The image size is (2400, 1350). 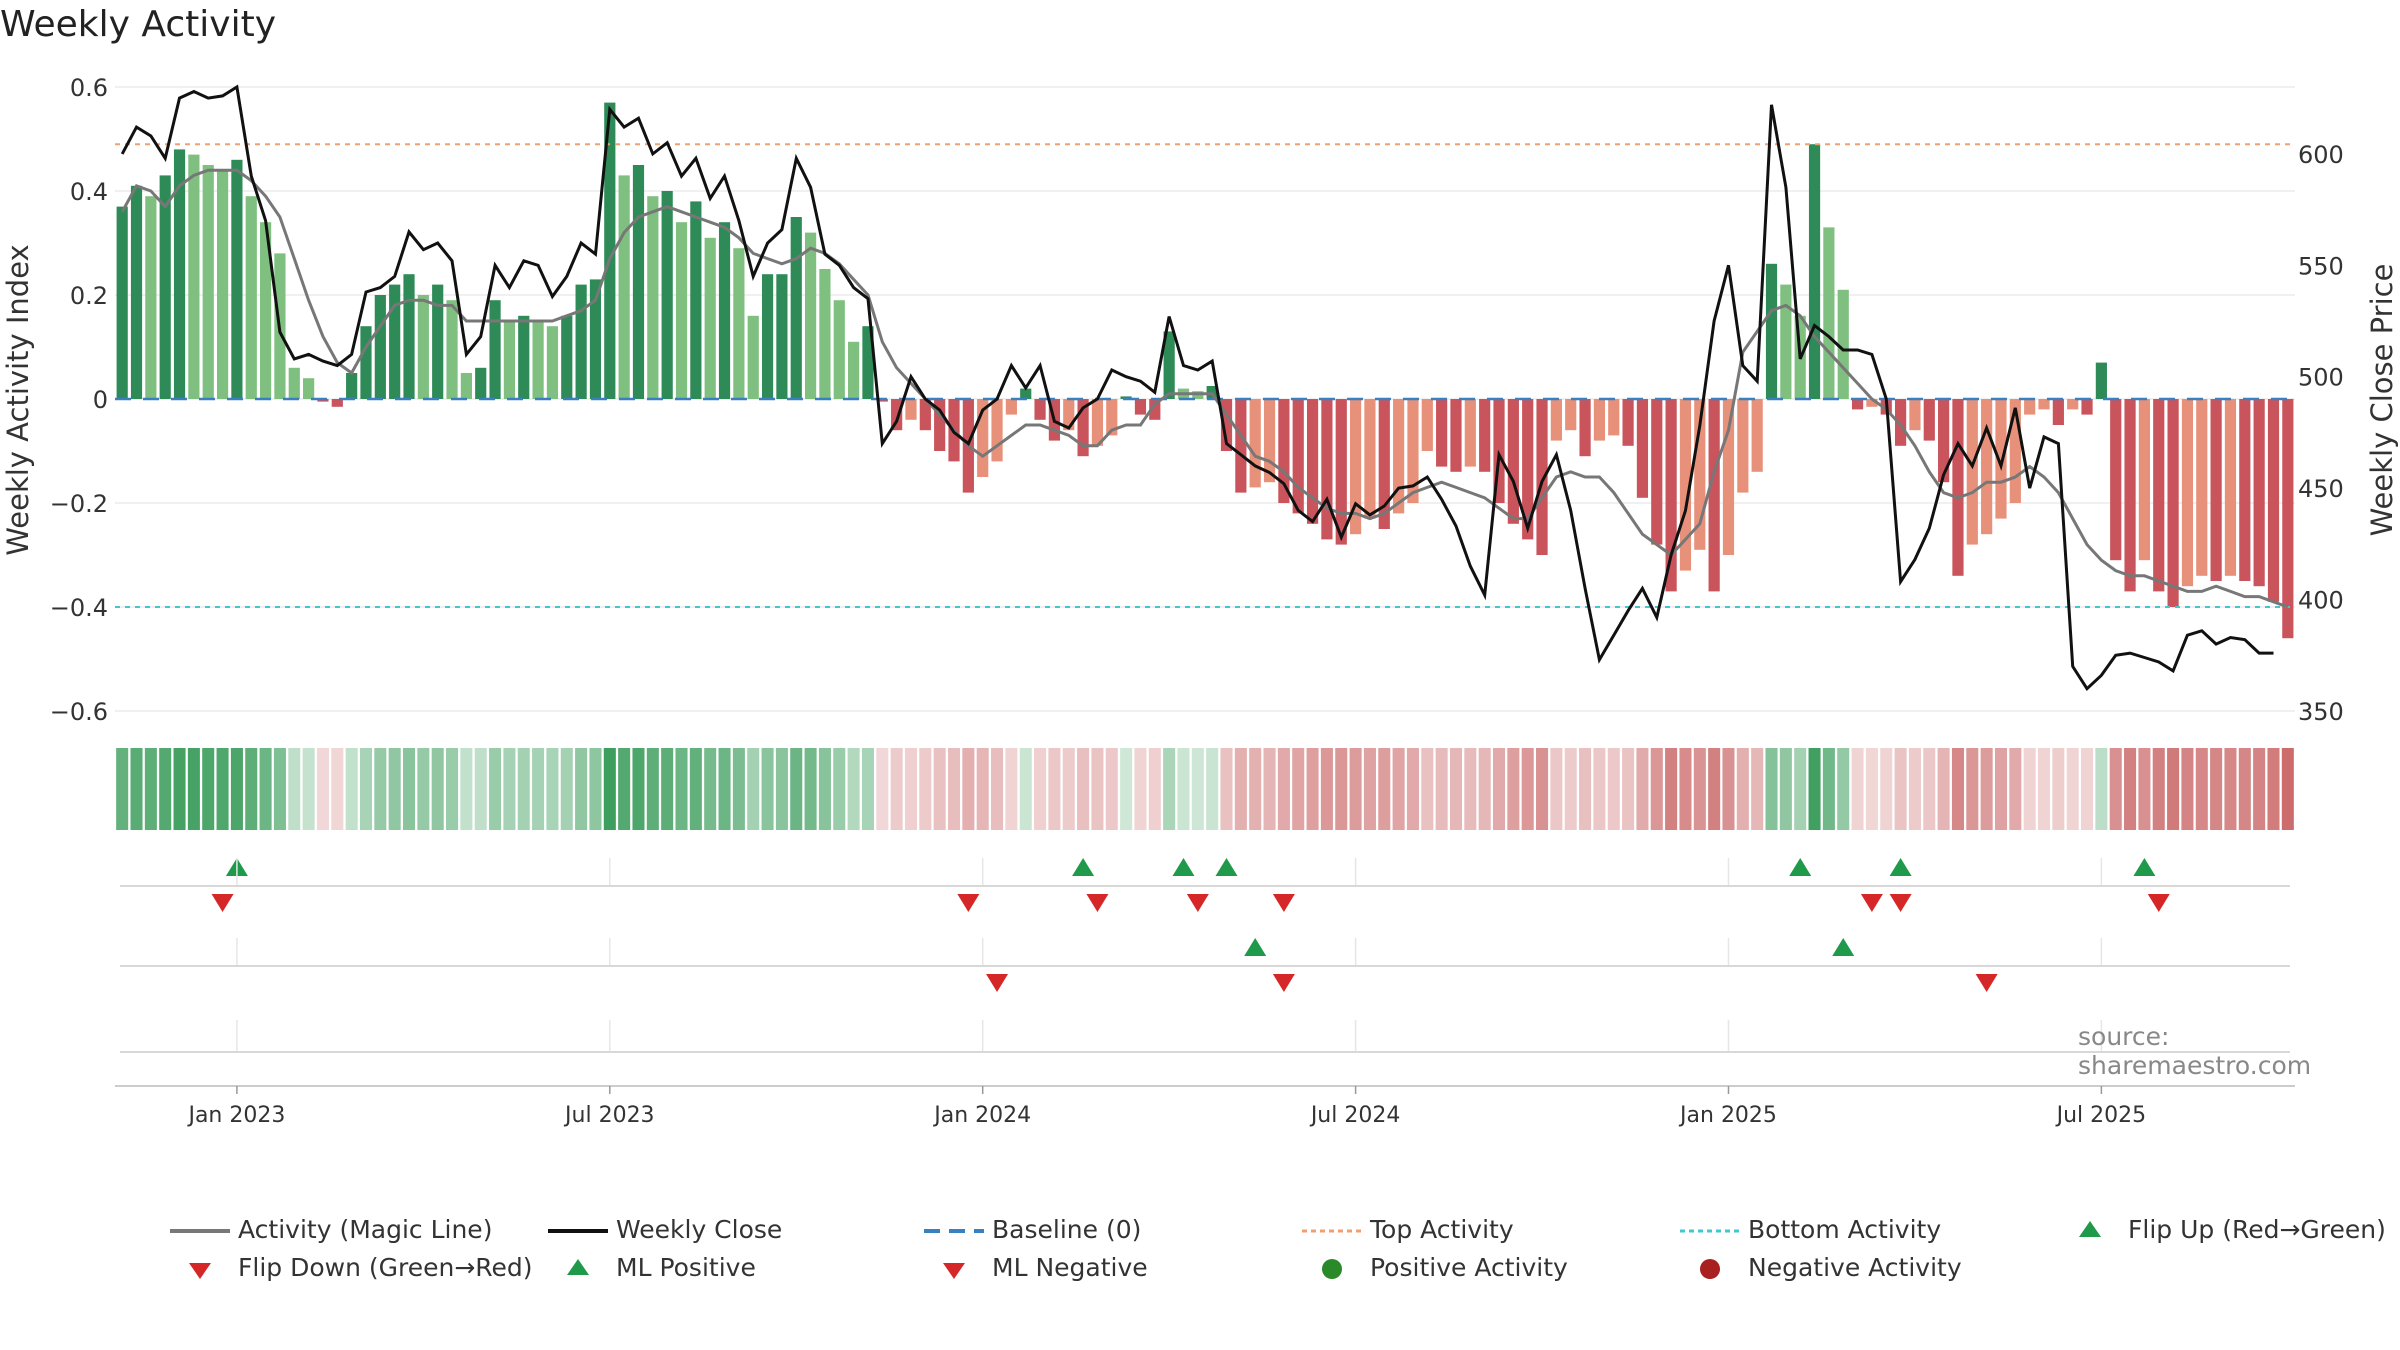 I want to click on legend-ml-positive-swatch, so click(x=578, y=1267).